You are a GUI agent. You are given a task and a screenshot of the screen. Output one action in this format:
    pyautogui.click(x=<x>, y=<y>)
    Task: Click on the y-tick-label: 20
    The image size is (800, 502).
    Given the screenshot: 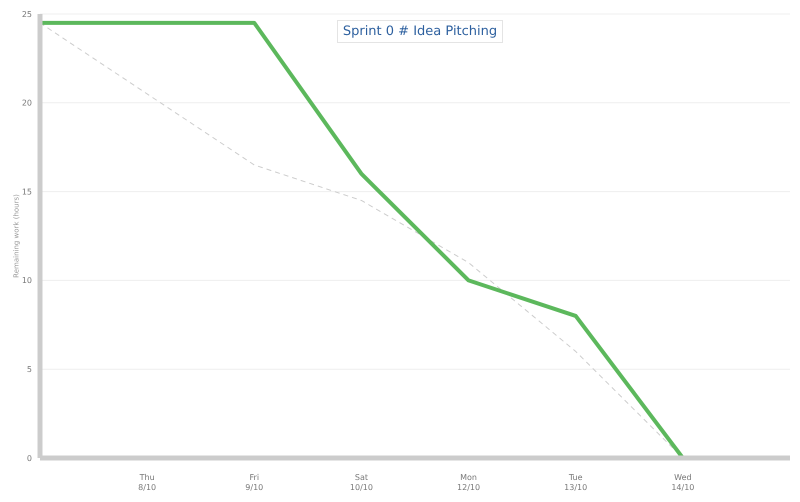 What is the action you would take?
    pyautogui.click(x=27, y=103)
    